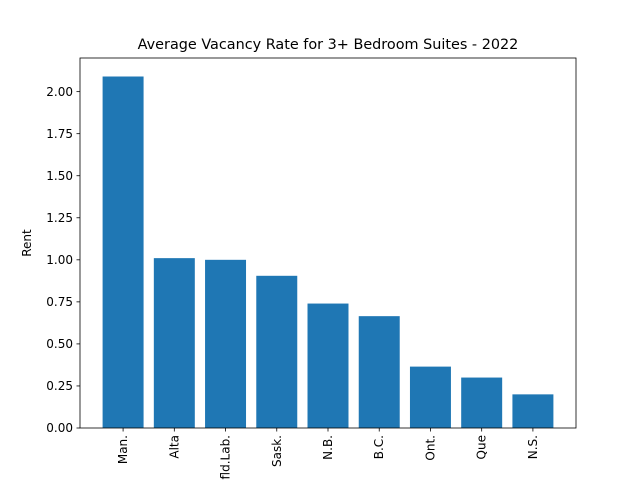  I want to click on y-tick-label: 2.00, so click(59, 92).